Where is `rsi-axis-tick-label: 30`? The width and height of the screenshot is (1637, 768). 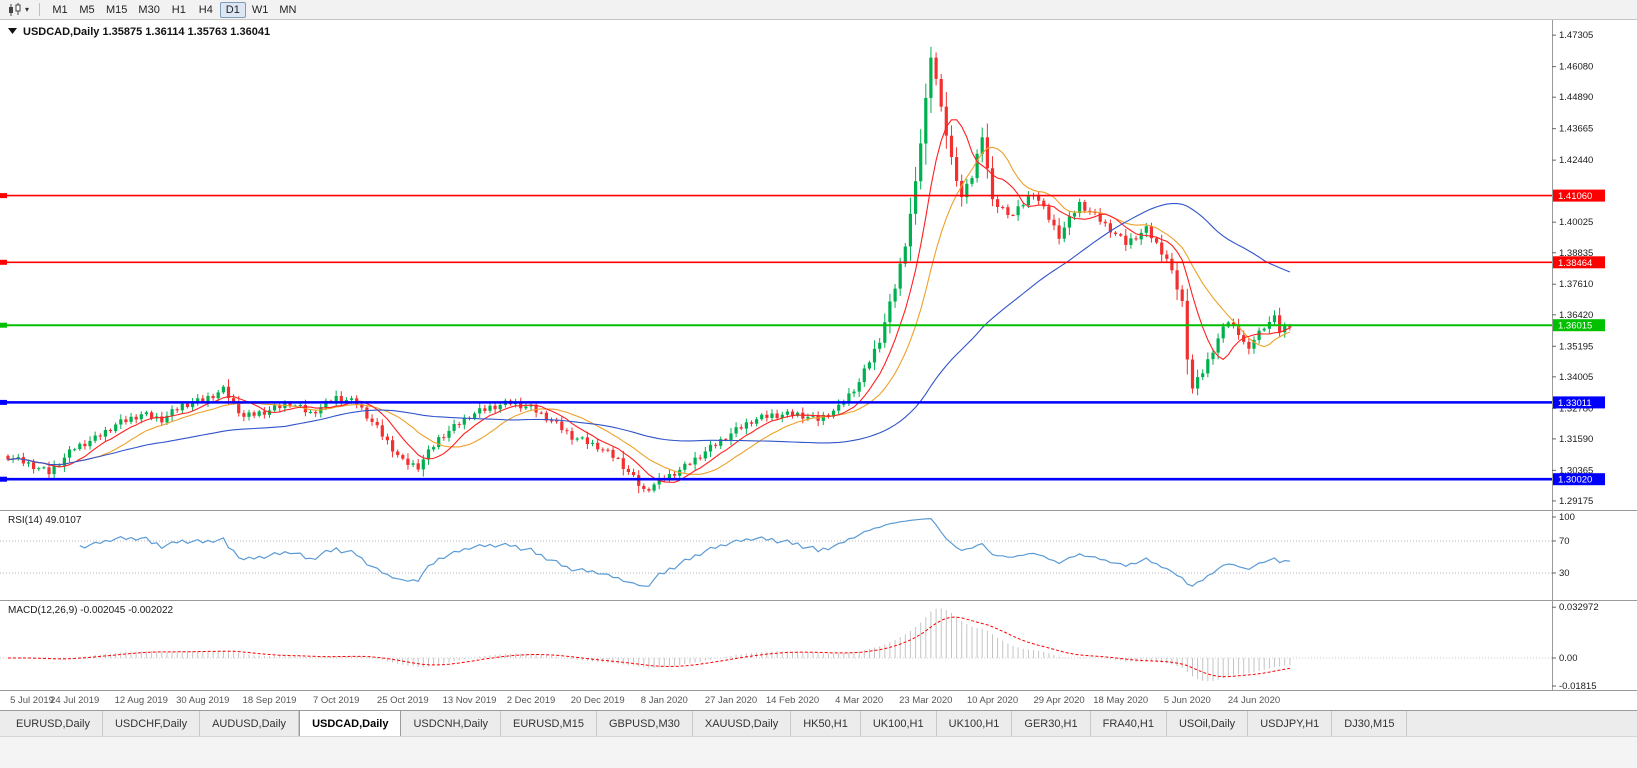 rsi-axis-tick-label: 30 is located at coordinates (1564, 573).